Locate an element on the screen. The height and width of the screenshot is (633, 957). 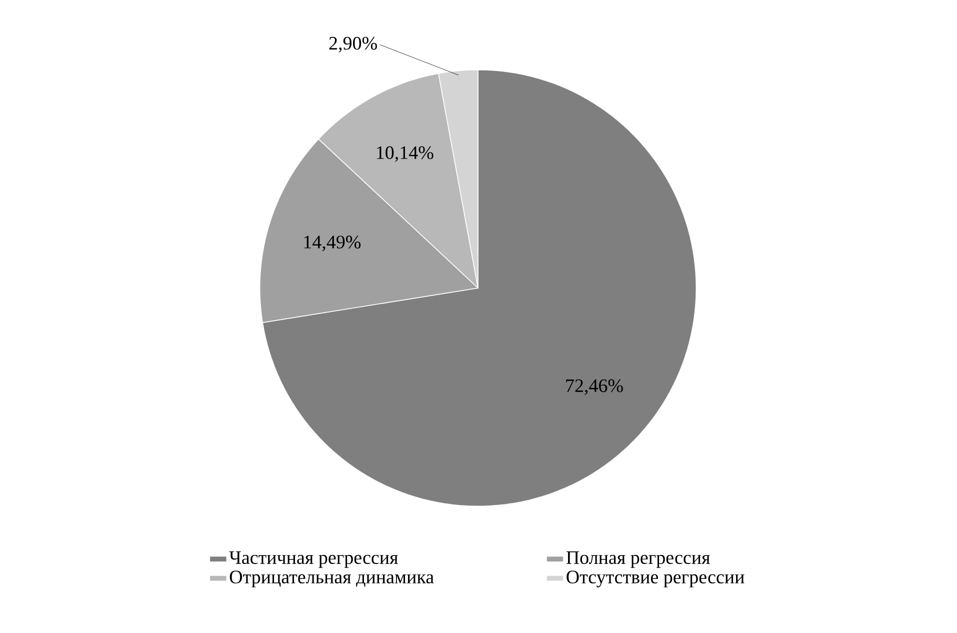
data-label: 14,49% is located at coordinates (332, 244).